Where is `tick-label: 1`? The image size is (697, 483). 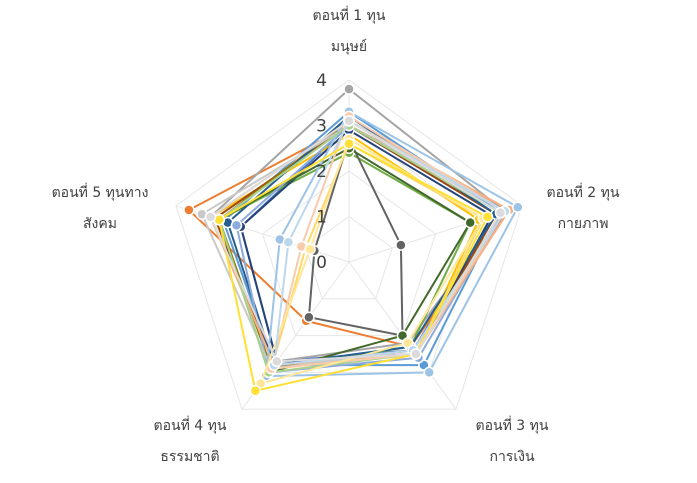
tick-label: 1 is located at coordinates (321, 218).